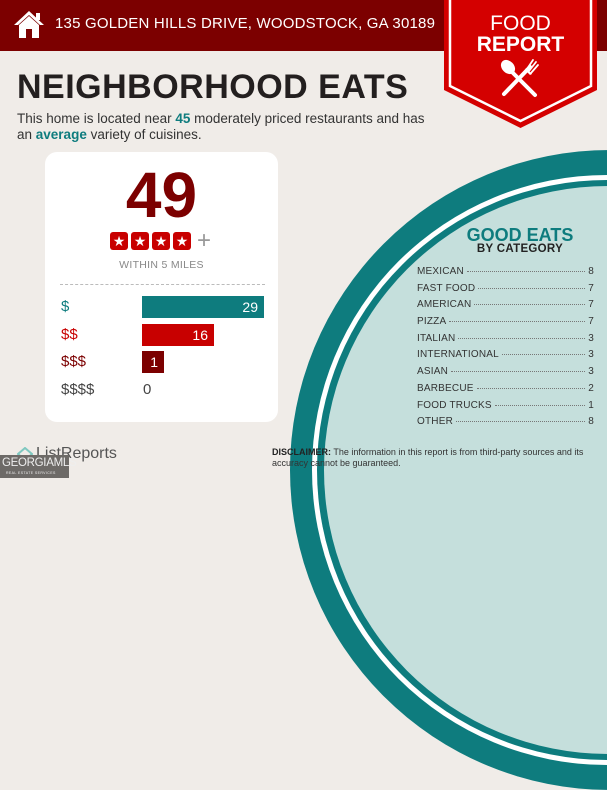  Describe the element at coordinates (65, 306) in the screenshot. I see `price-label: $` at that location.